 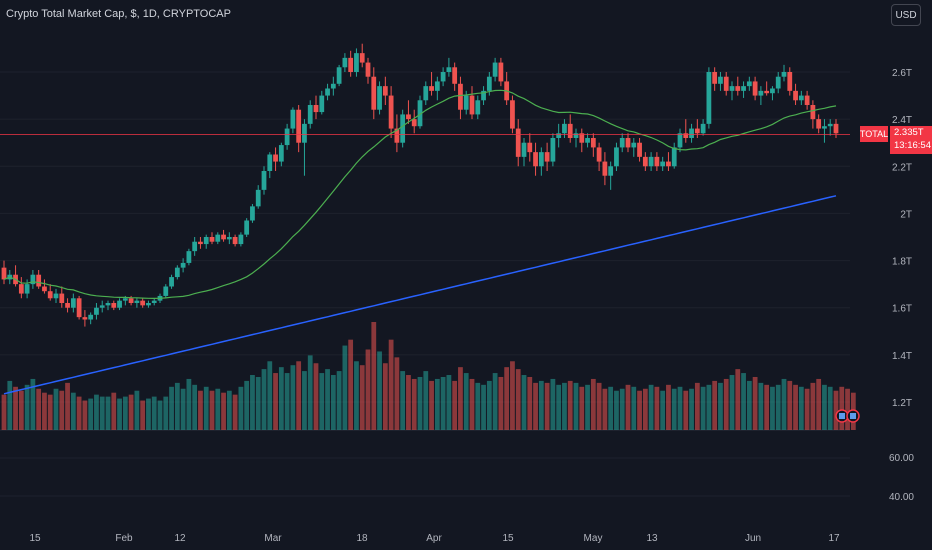 What do you see at coordinates (853, 416) in the screenshot?
I see `event-marker-flag-icon` at bounding box center [853, 416].